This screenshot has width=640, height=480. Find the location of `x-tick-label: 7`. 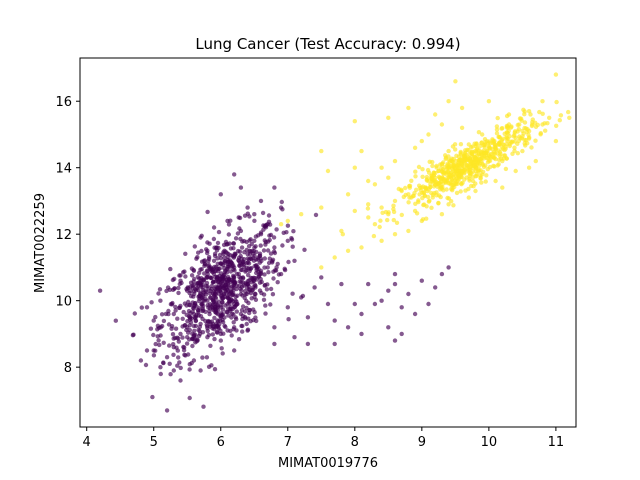

x-tick-label: 7 is located at coordinates (288, 442).